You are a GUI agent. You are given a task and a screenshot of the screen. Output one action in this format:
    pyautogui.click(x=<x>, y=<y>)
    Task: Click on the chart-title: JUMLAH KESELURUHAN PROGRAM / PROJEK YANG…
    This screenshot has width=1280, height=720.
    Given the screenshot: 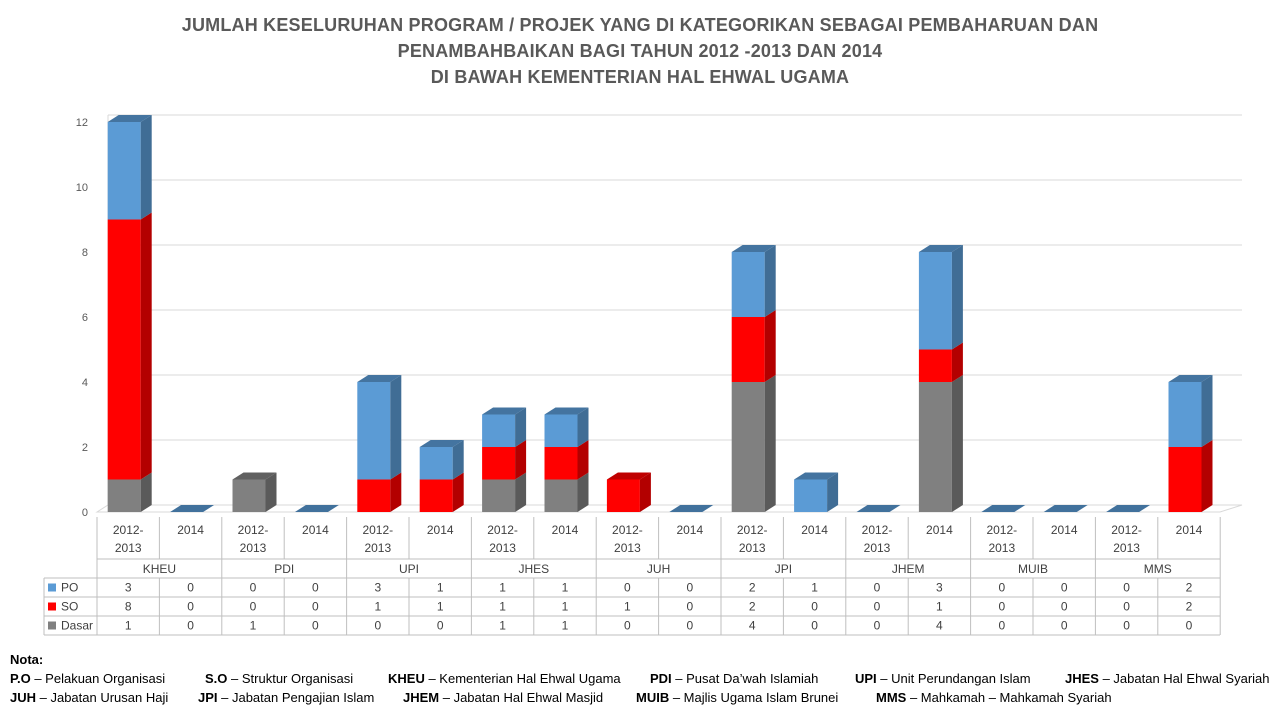 What is the action you would take?
    pyautogui.click(x=640, y=51)
    